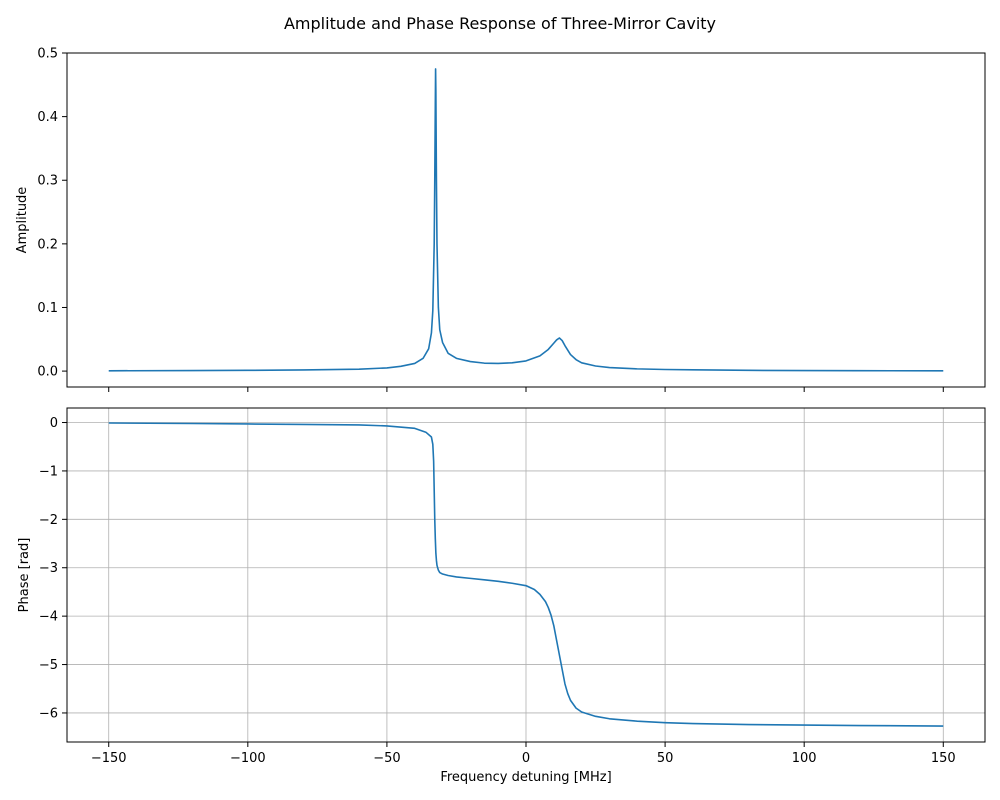  I want to click on amplitude-y-tick-label: 0.1, so click(47, 308).